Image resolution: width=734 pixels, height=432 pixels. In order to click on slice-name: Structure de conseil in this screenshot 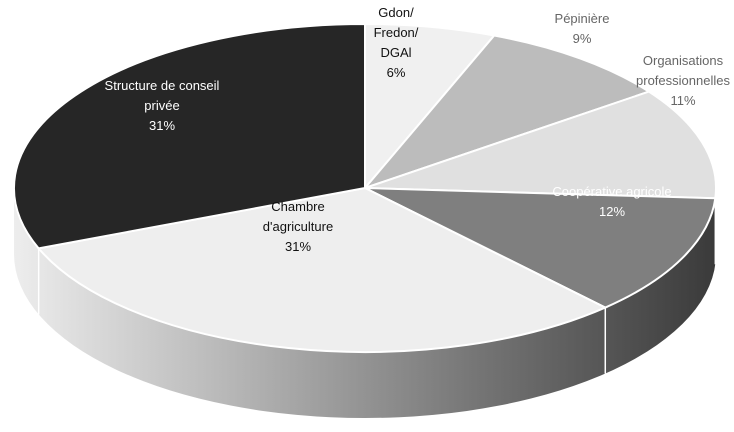, I will do `click(162, 85)`.